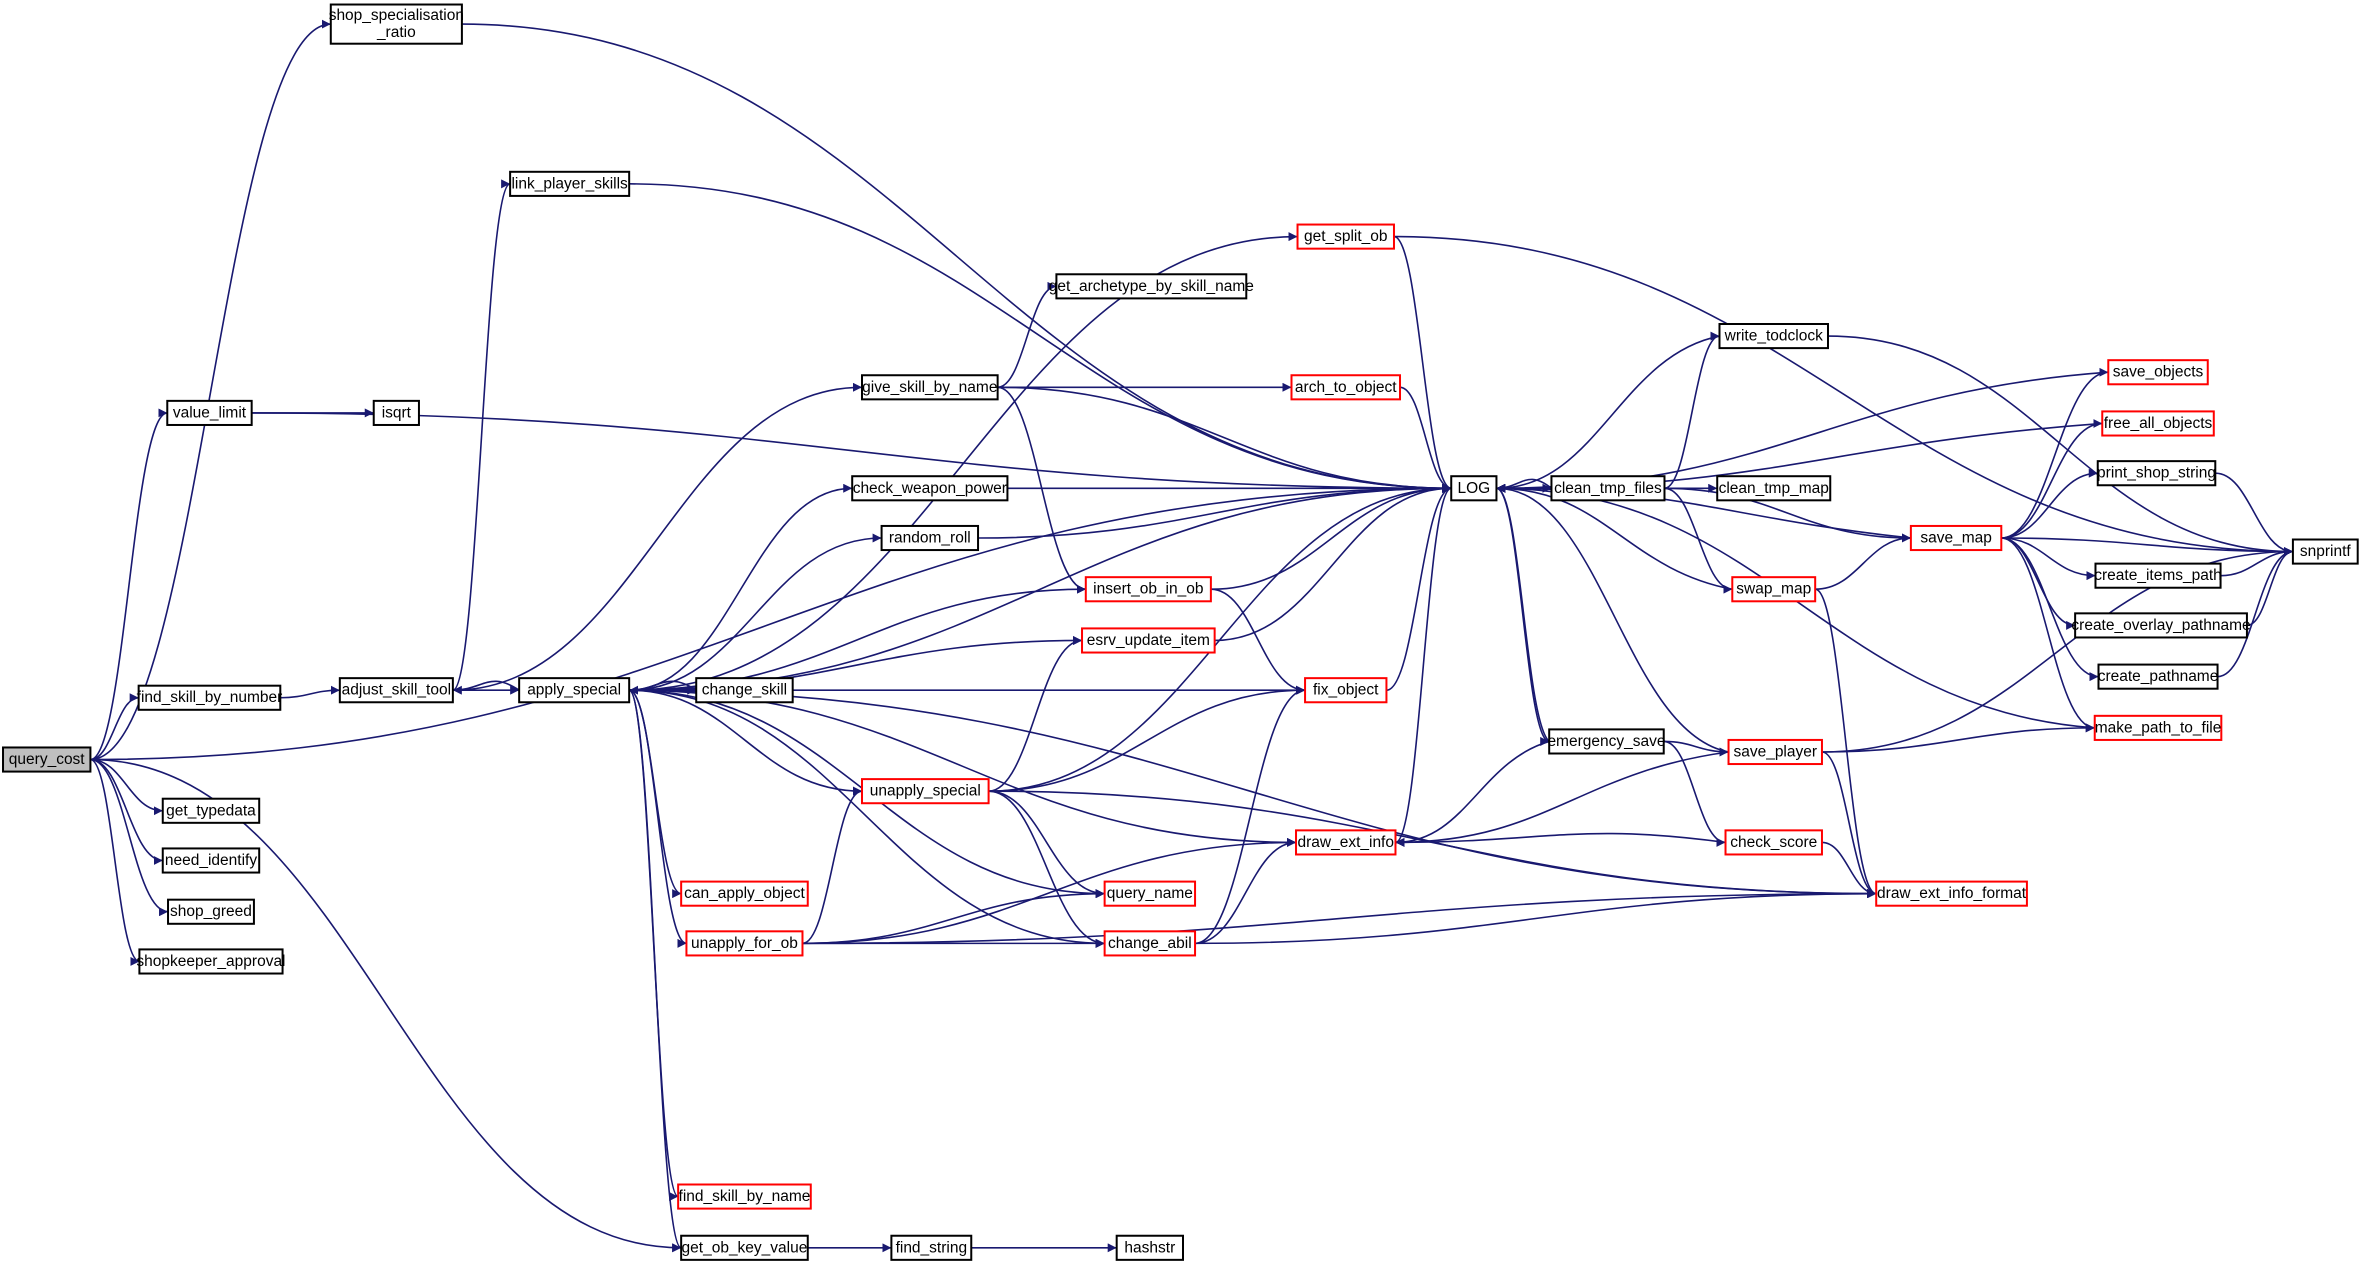  I want to click on node-unapply-for-ob: unapply_for_ob, so click(744, 943).